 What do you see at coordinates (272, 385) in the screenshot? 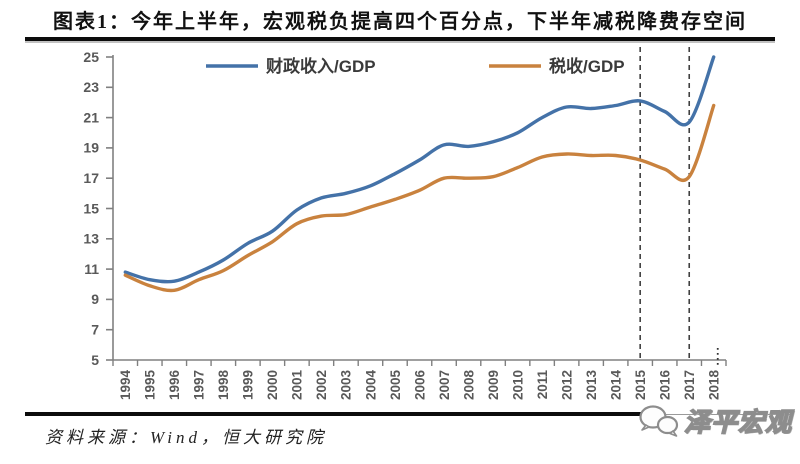
I see `svg-text: 2000` at bounding box center [272, 385].